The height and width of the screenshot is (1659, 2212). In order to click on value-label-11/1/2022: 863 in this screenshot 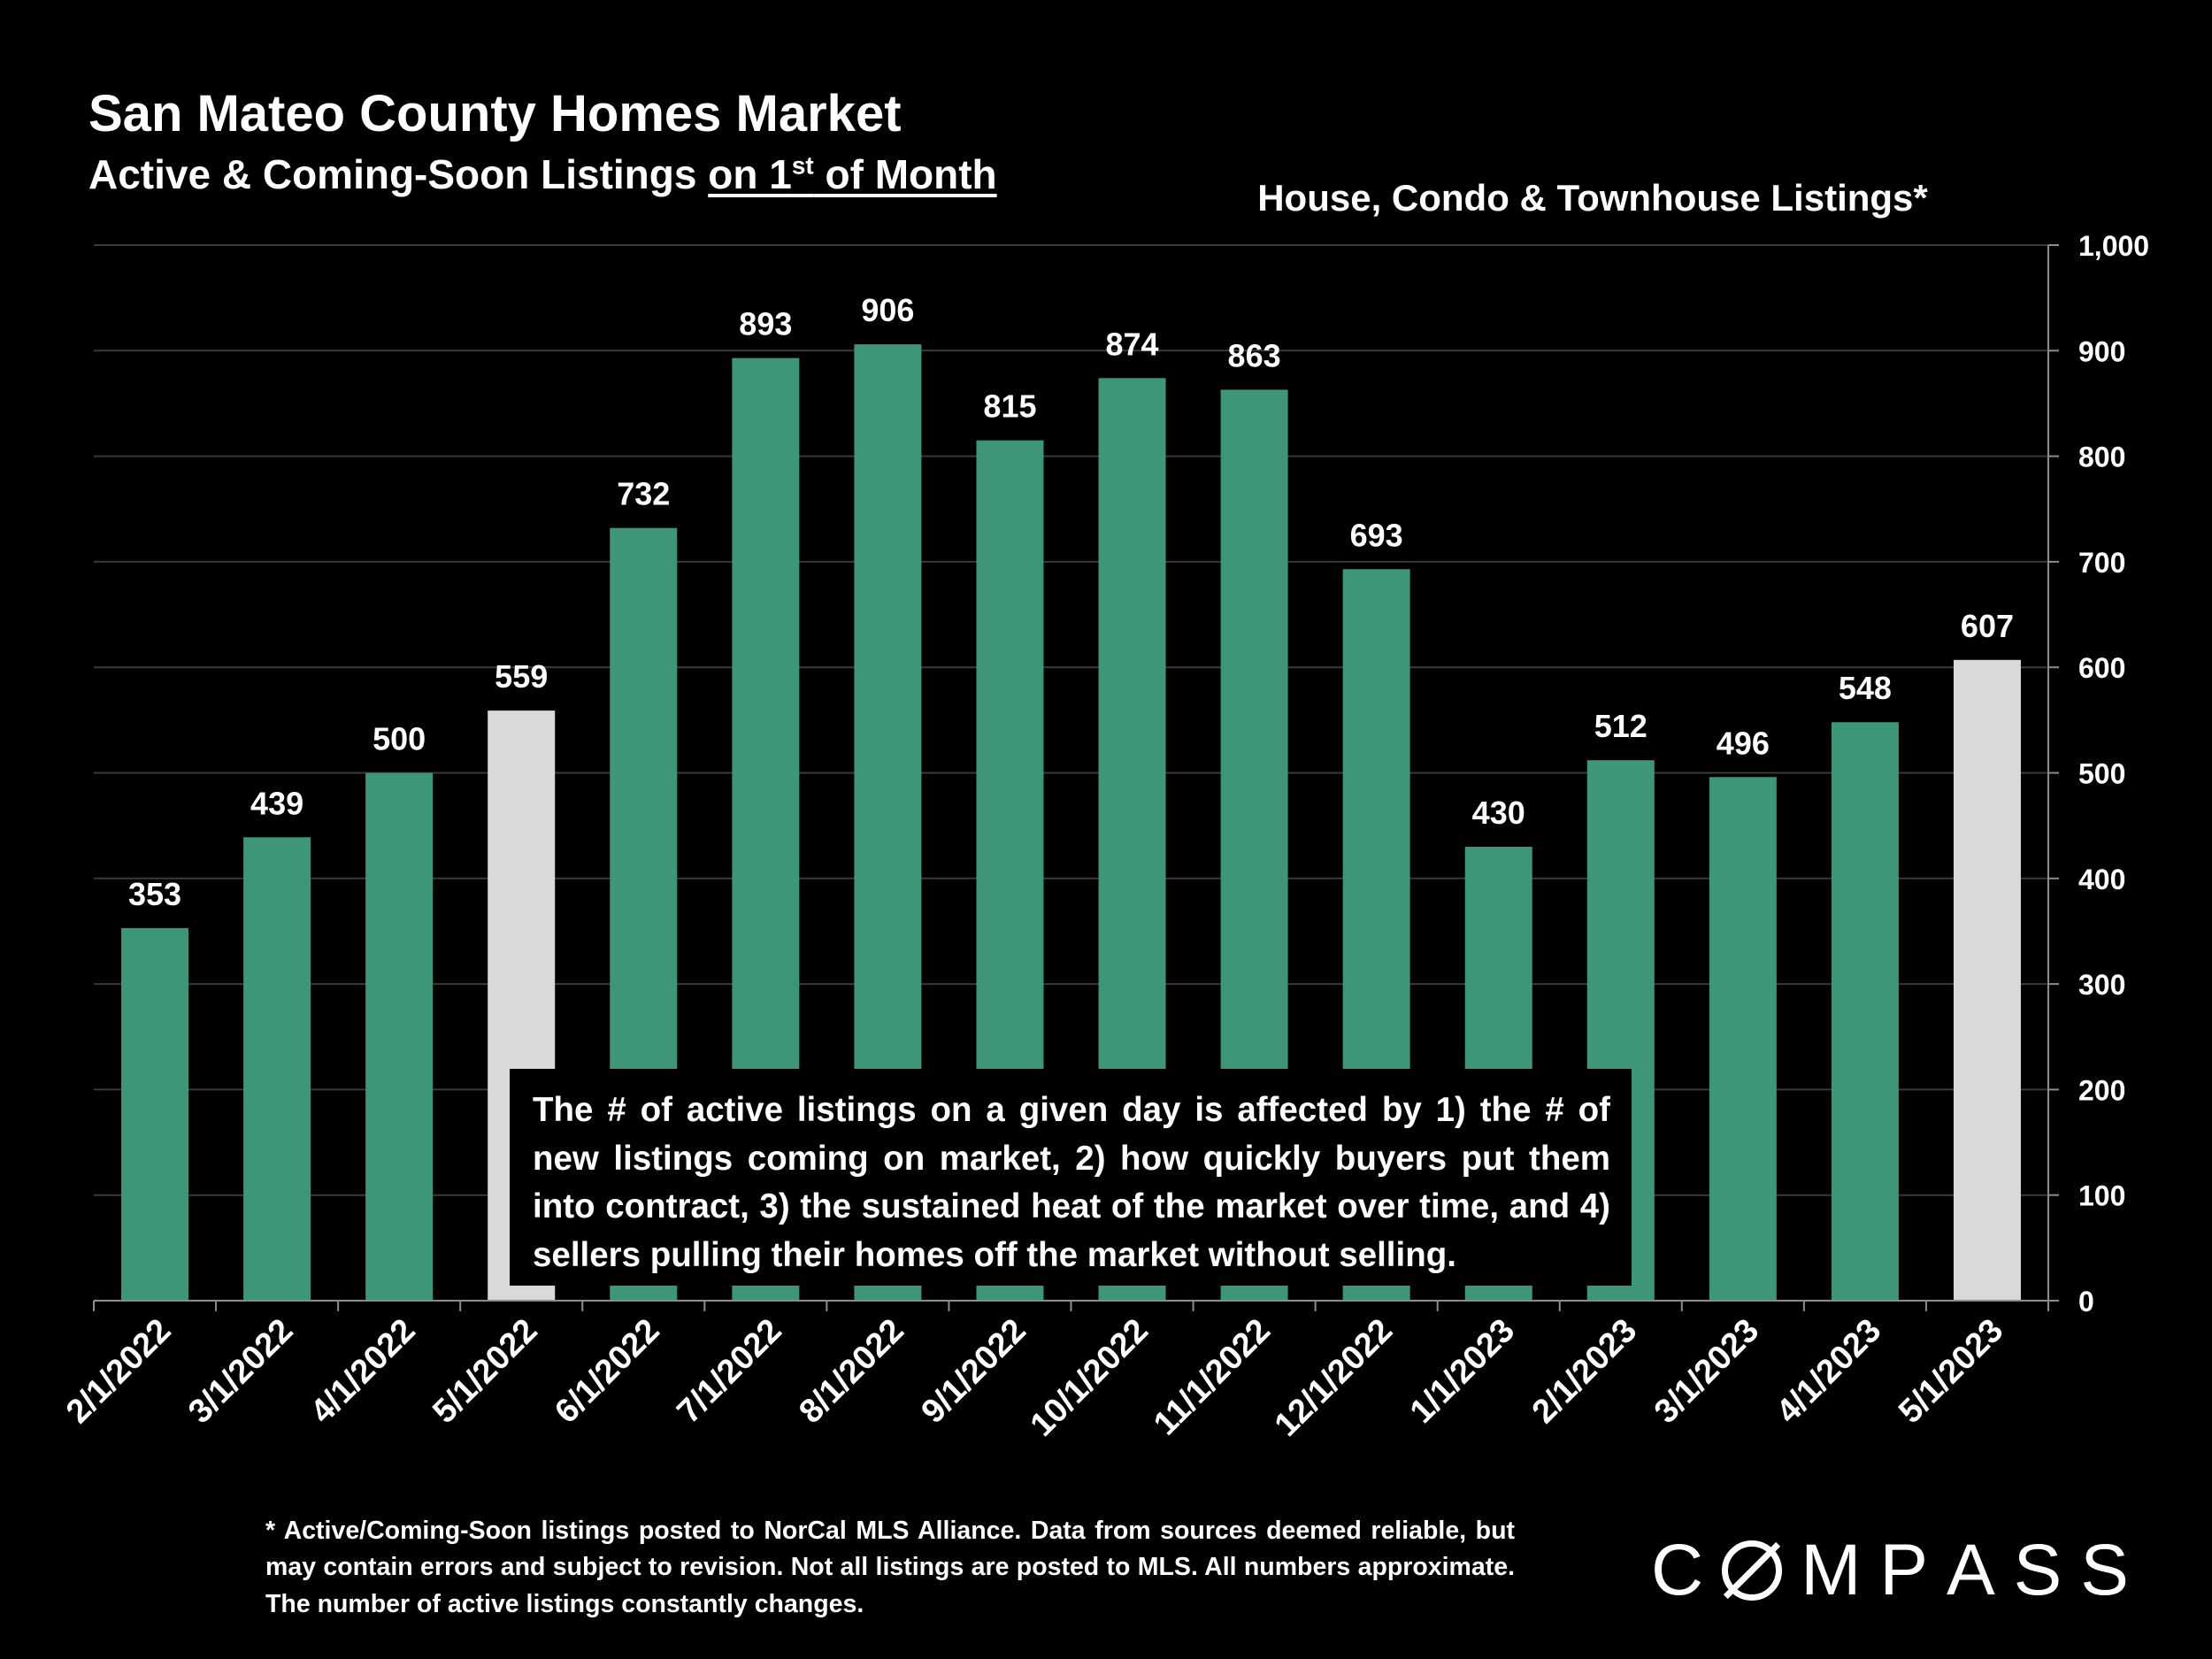, I will do `click(1254, 355)`.